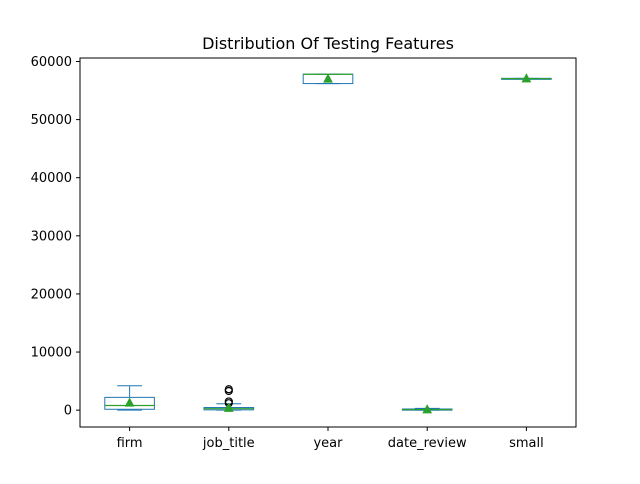 The image size is (640, 484). Describe the element at coordinates (51, 62) in the screenshot. I see `y-tick-label: 60000` at that location.